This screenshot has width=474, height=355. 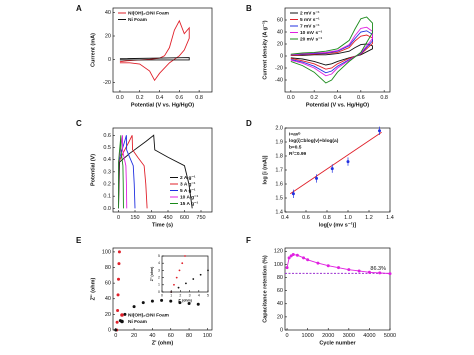 What do you see at coordinates (327, 218) in the screenshot?
I see `x-tick-label: 0.8` at bounding box center [327, 218].